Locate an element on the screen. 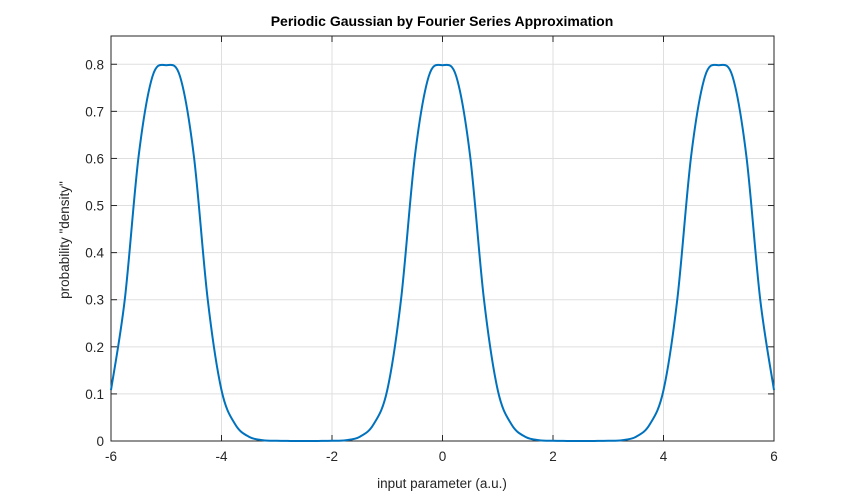 Image resolution: width=855 pixels, height=495 pixels. y-axis-label: probability "density" is located at coordinates (64, 240).